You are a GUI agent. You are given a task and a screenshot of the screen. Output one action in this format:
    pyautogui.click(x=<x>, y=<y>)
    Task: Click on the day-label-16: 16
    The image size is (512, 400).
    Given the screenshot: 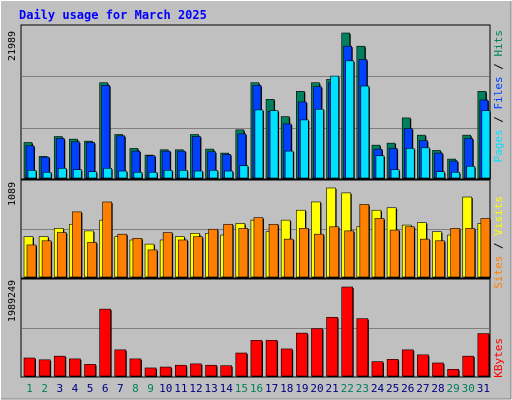 What is the action you would take?
    pyautogui.click(x=256, y=388)
    